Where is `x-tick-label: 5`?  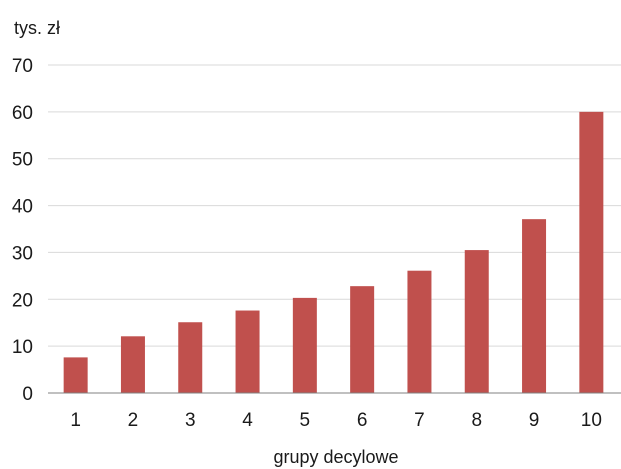 x-tick-label: 5 is located at coordinates (305, 420).